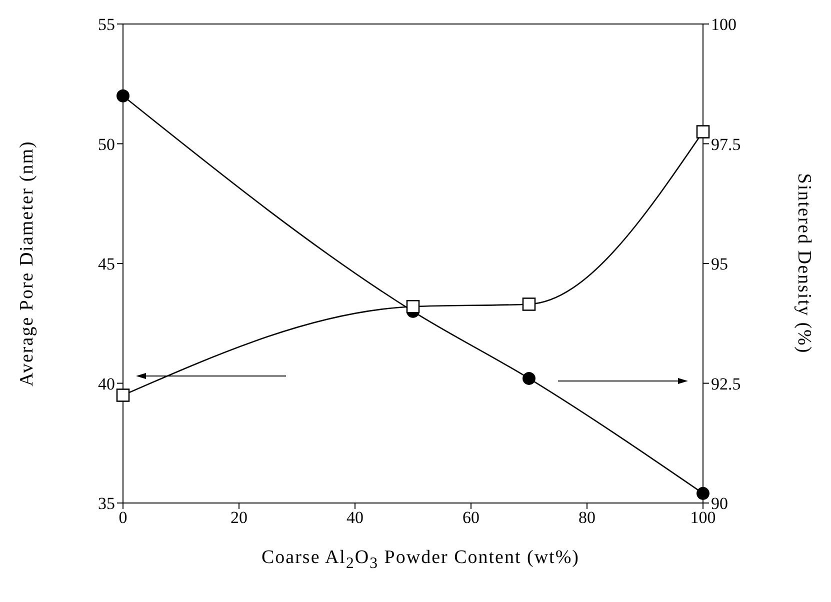  Describe the element at coordinates (719, 264) in the screenshot. I see `y2-tick-label: 95` at that location.